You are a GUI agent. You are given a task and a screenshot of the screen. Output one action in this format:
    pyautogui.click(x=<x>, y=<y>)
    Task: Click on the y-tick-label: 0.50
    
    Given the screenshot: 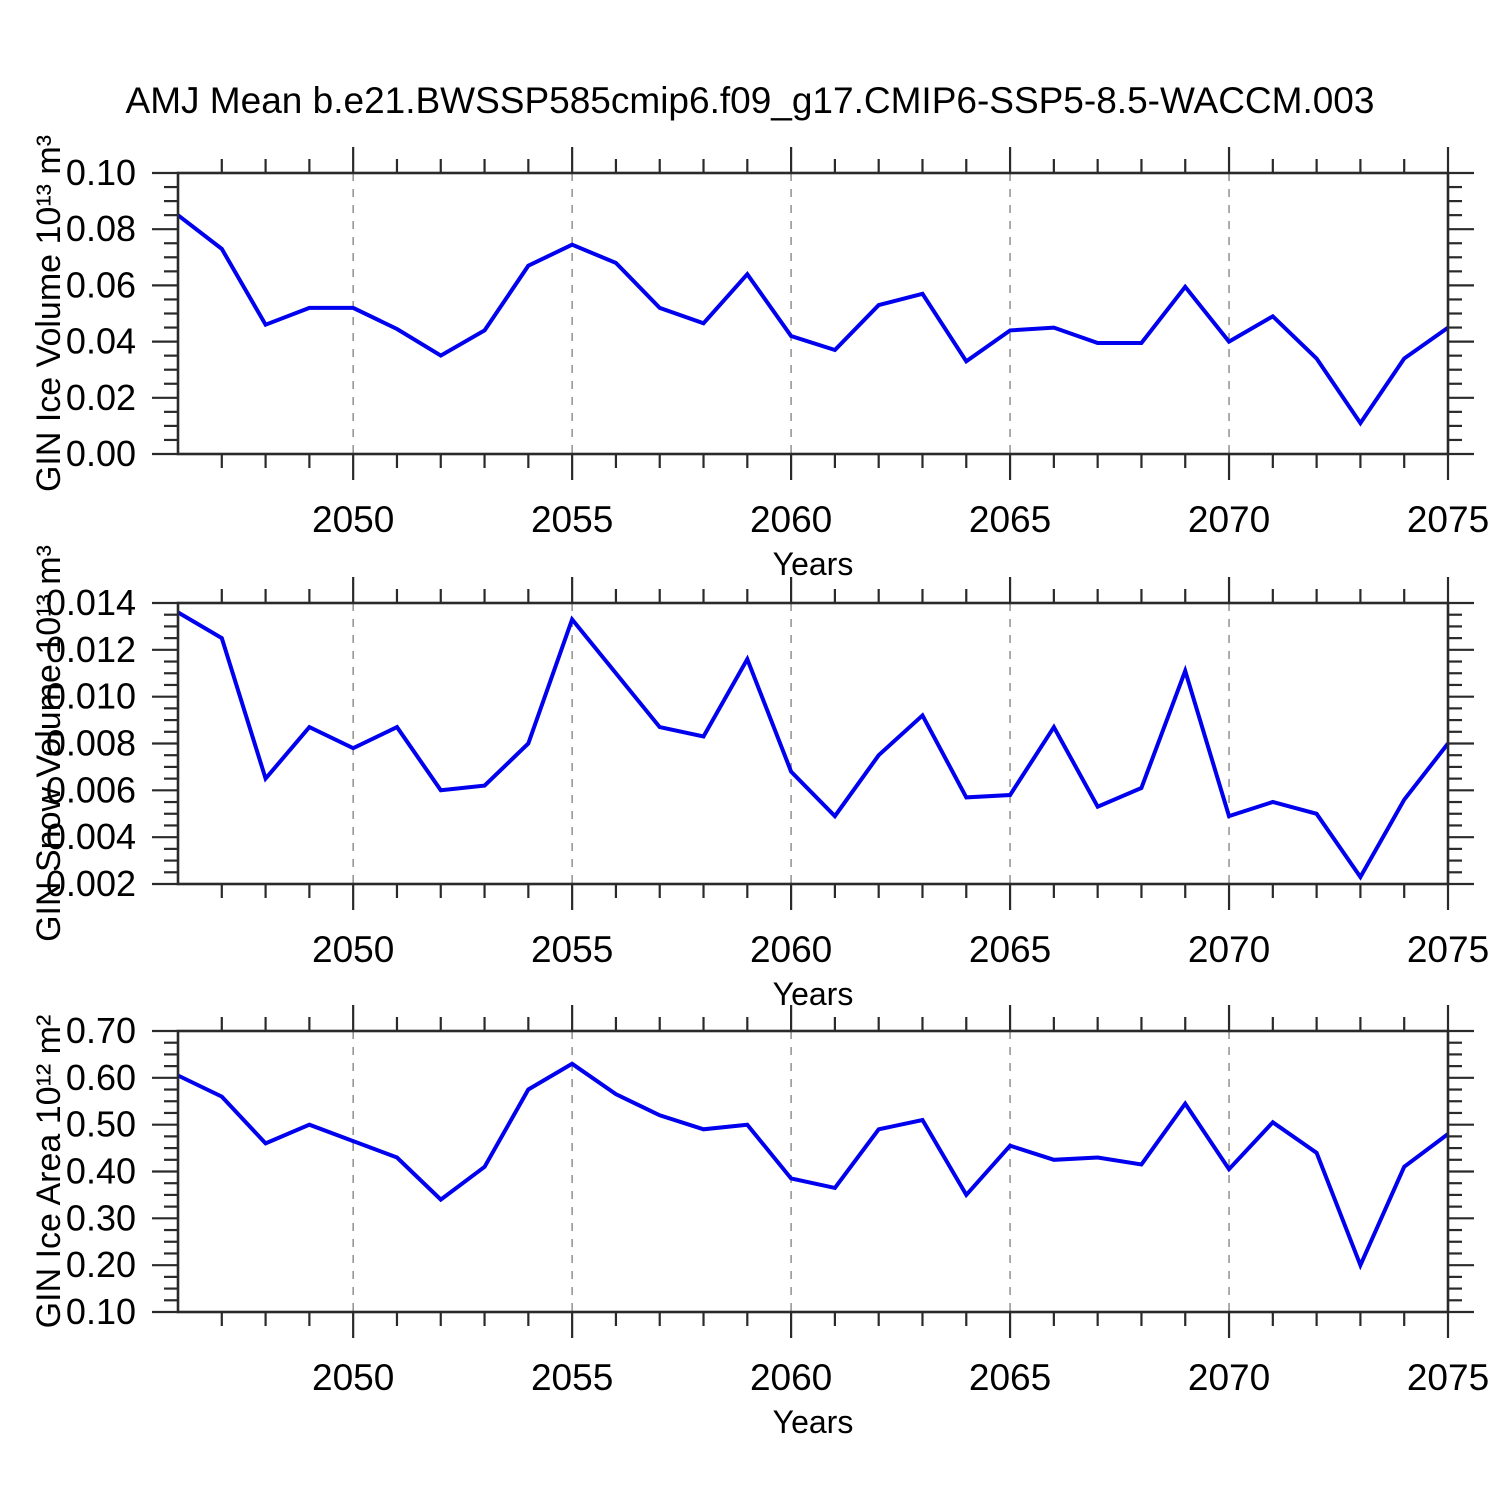 What is the action you would take?
    pyautogui.click(x=101, y=1124)
    